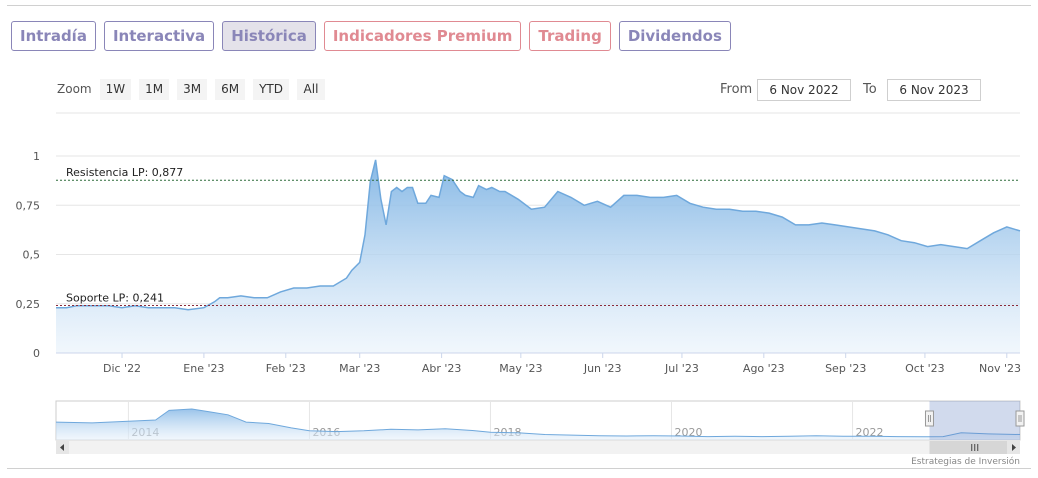 The image size is (1038, 478). I want to click on tab-interactiva: Interactiva, so click(159, 36).